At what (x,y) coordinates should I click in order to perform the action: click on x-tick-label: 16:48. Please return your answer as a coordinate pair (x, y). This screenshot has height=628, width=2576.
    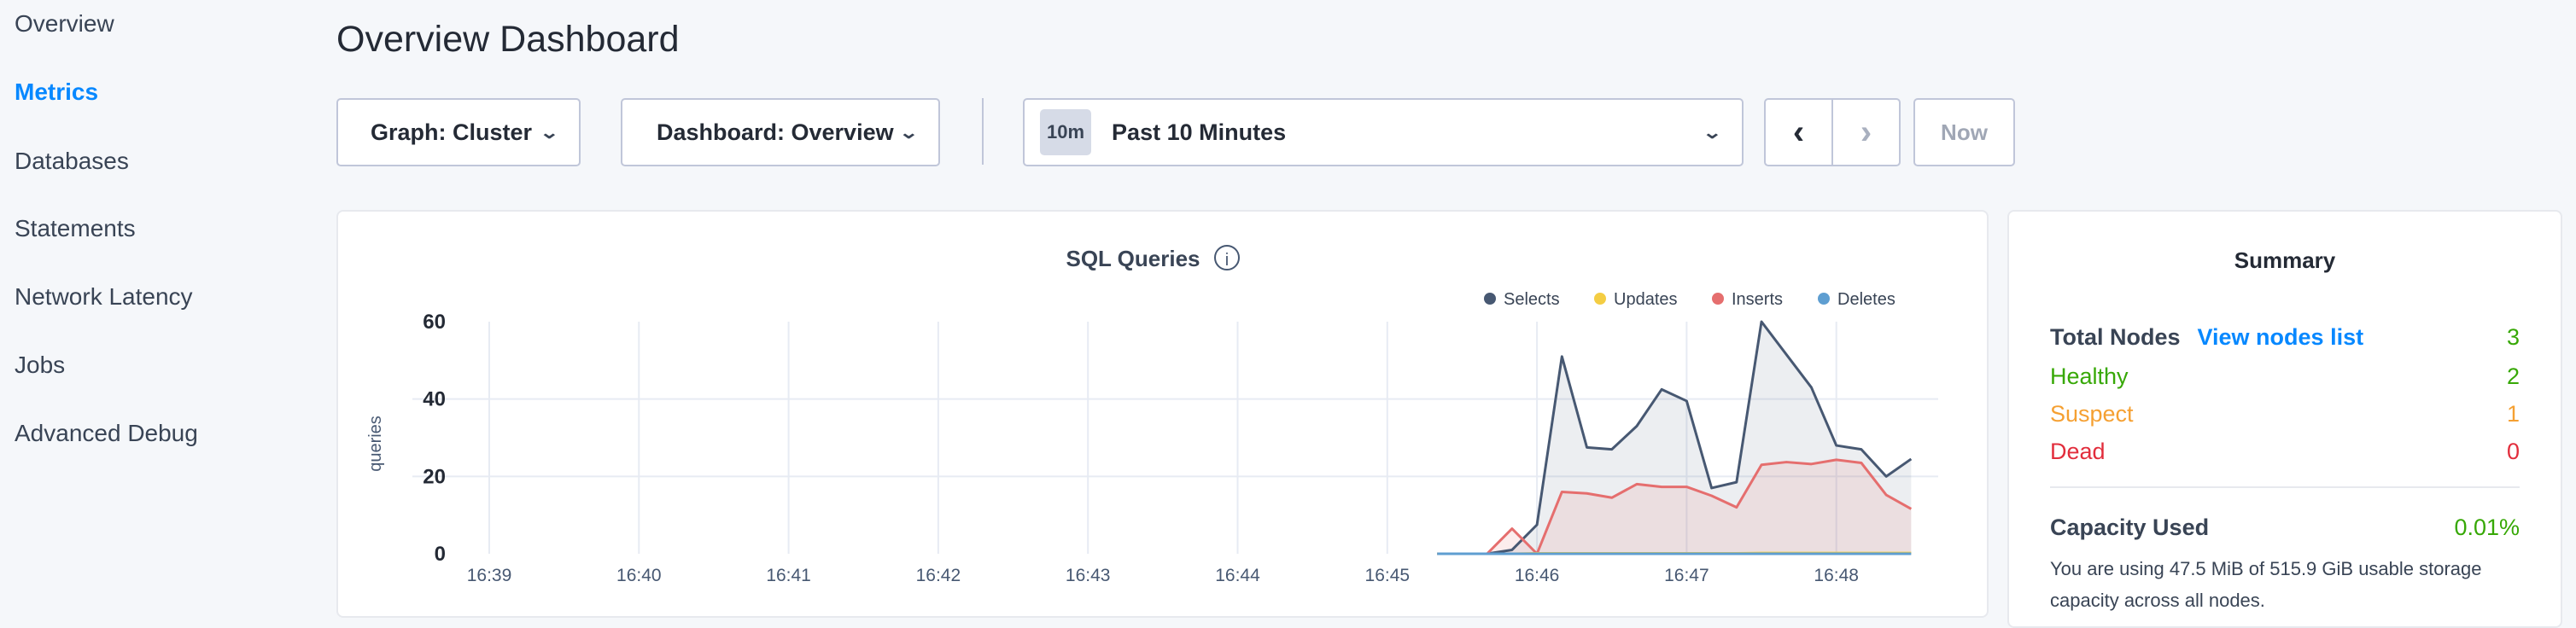
    Looking at the image, I should click on (1836, 575).